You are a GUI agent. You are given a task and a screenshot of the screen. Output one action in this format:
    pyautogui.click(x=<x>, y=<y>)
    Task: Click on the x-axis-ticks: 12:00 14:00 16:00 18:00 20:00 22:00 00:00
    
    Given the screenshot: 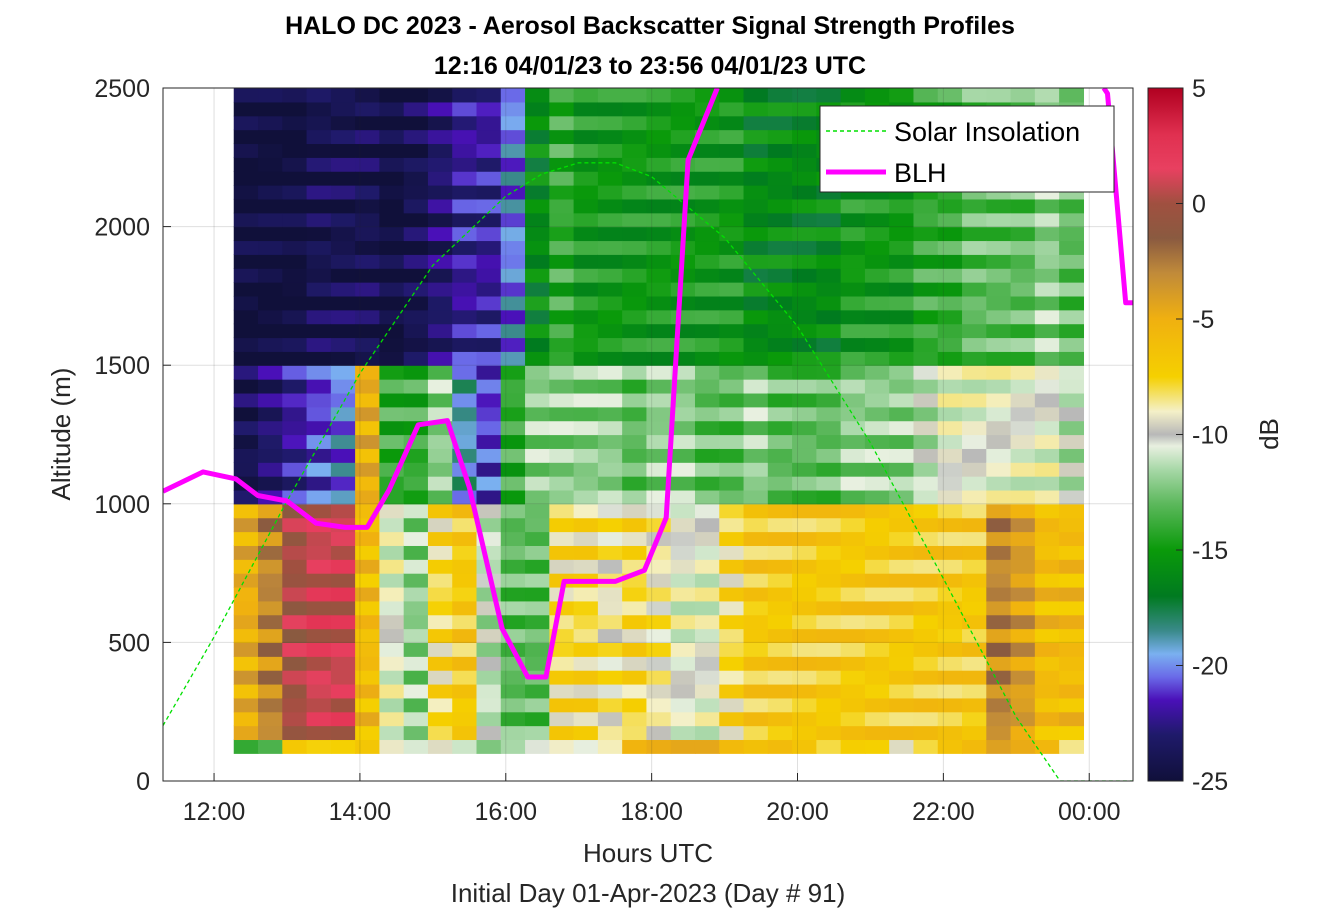 What is the action you would take?
    pyautogui.click(x=652, y=799)
    